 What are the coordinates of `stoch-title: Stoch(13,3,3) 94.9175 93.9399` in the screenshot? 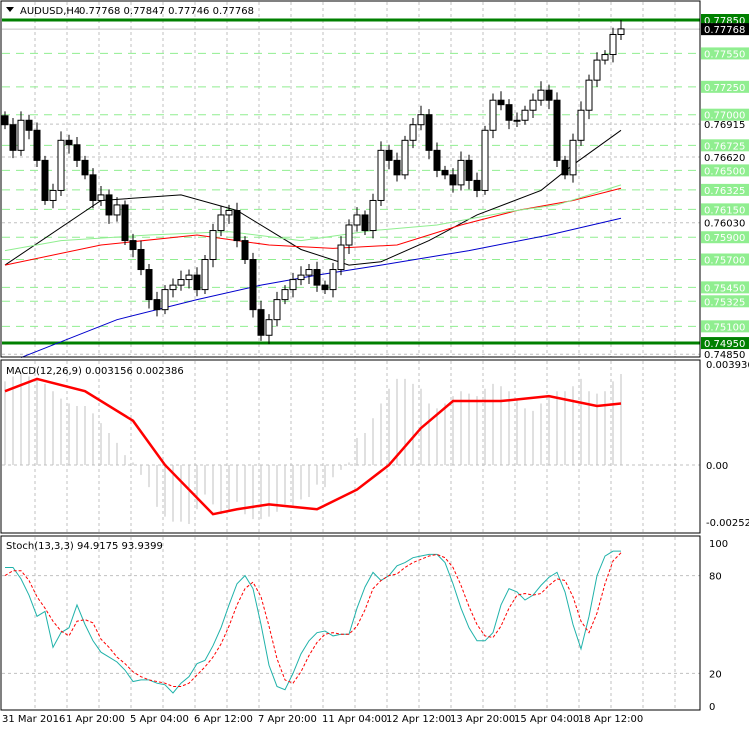 It's located at (84, 546).